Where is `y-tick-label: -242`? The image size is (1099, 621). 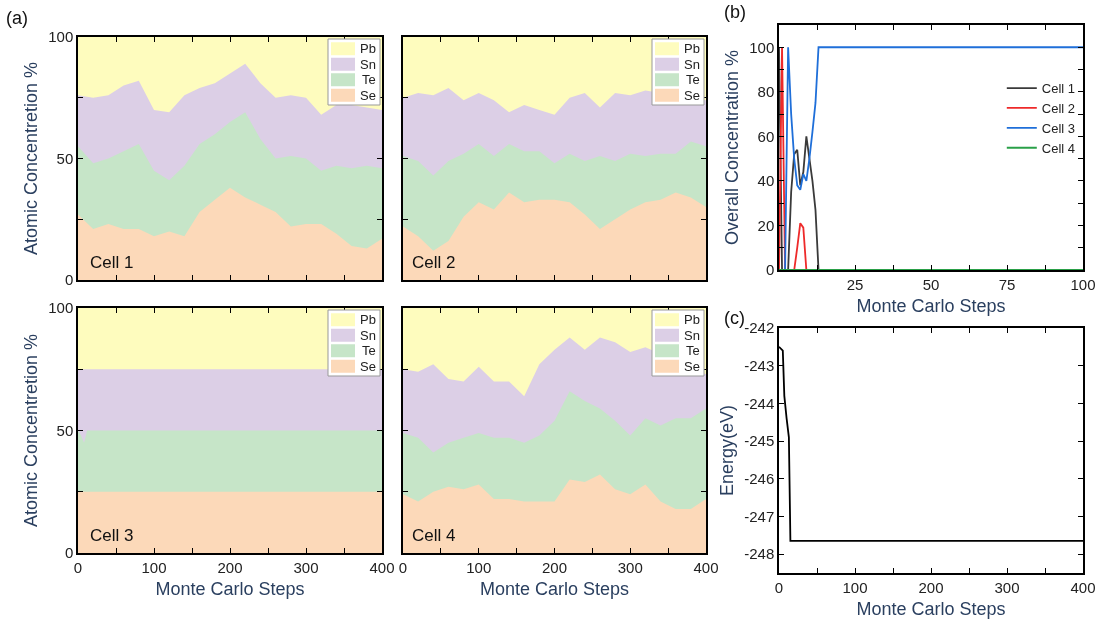
y-tick-label: -242 is located at coordinates (759, 328).